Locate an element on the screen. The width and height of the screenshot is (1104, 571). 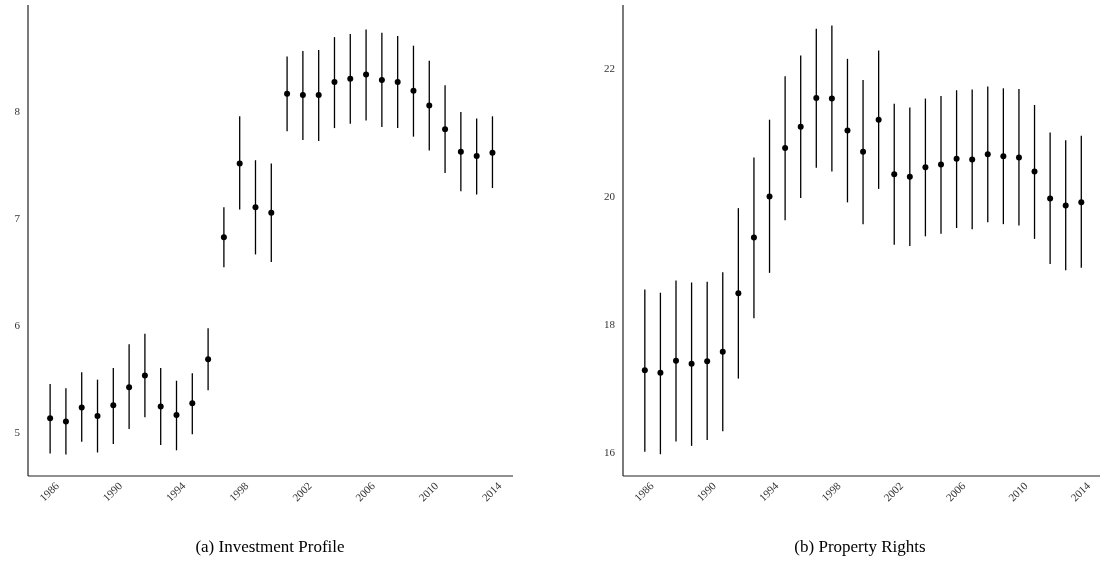
y-tick-label: 7 is located at coordinates (17, 217).